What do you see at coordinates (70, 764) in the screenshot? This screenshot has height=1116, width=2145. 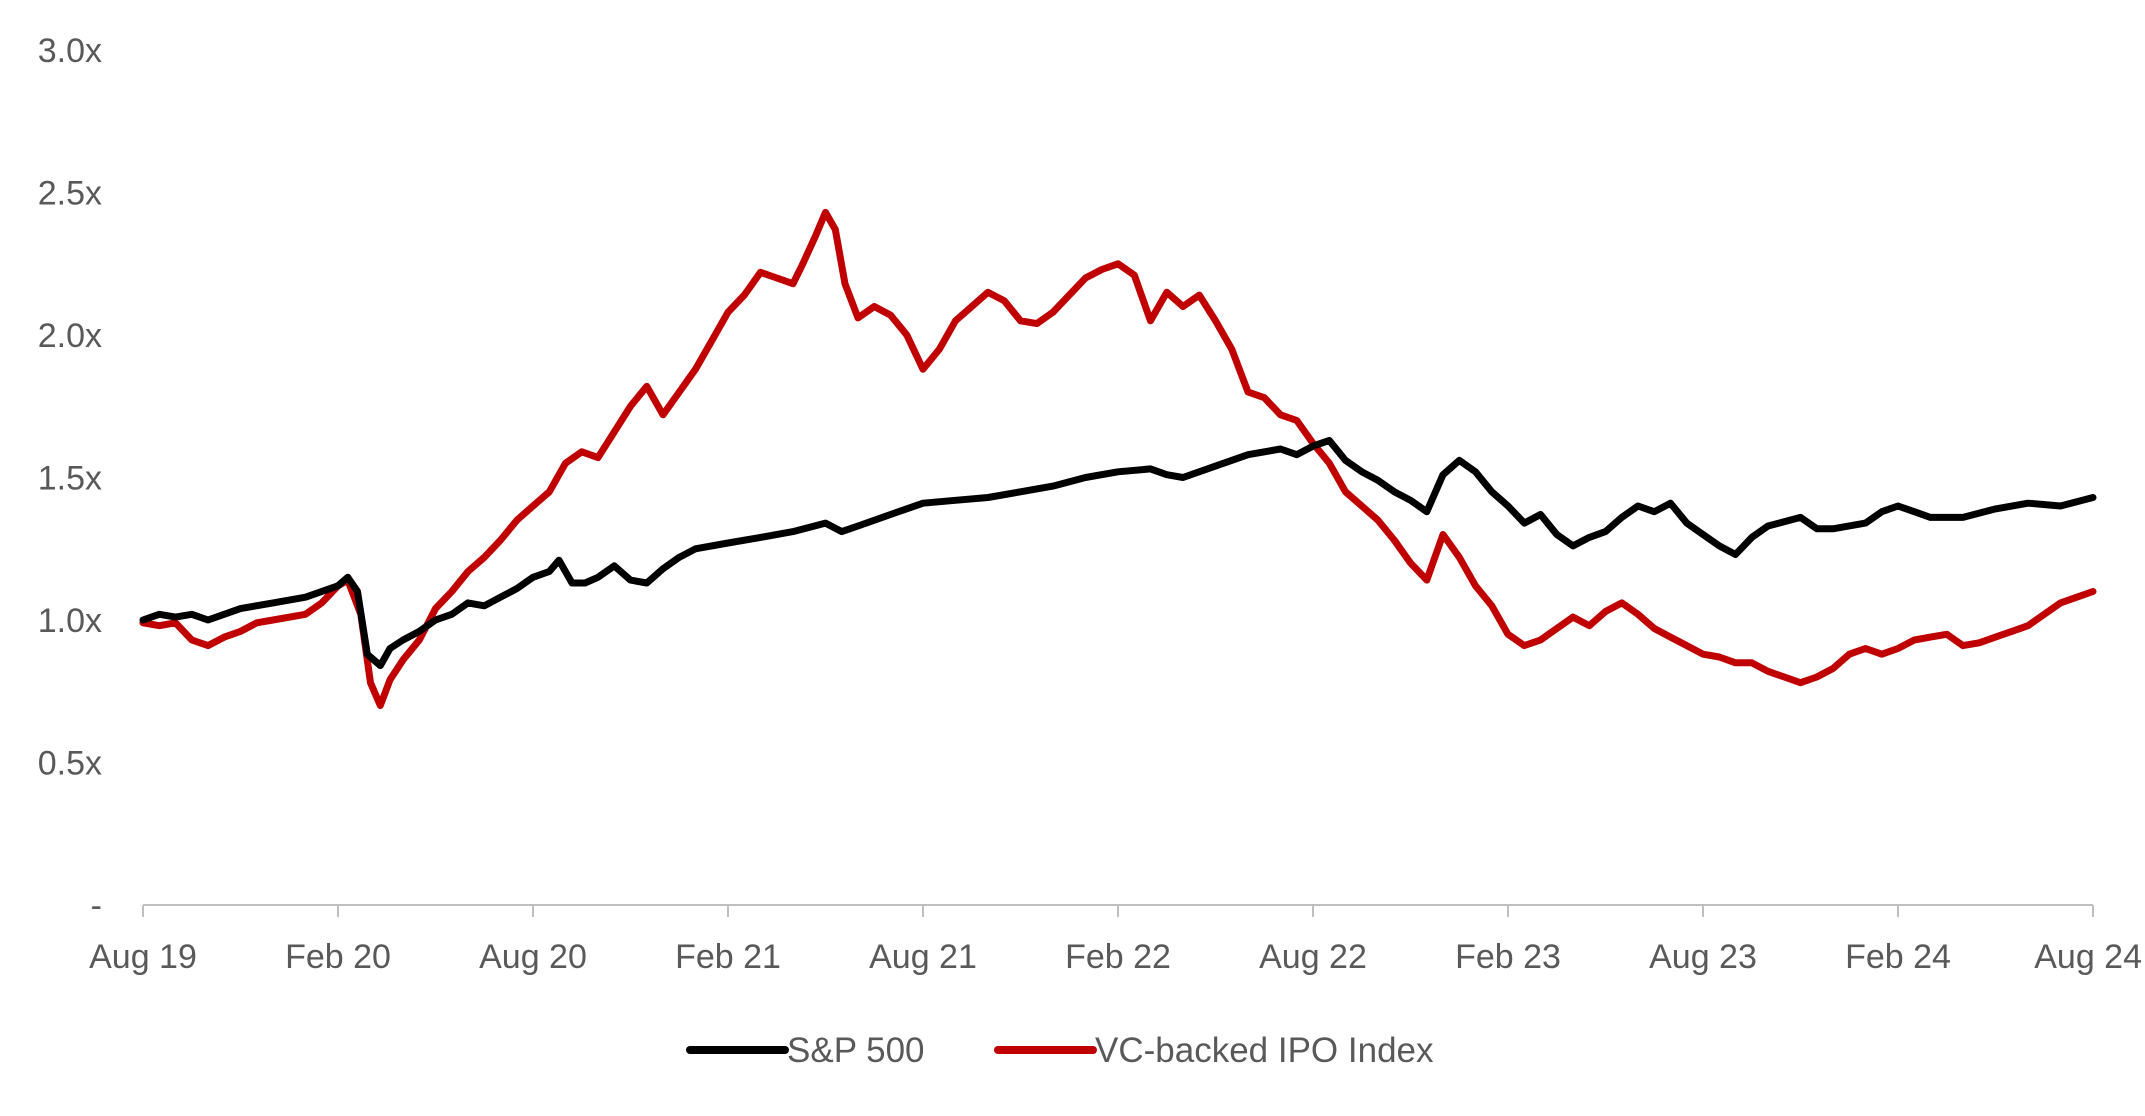 I see `y-tick-label: 0.5x` at bounding box center [70, 764].